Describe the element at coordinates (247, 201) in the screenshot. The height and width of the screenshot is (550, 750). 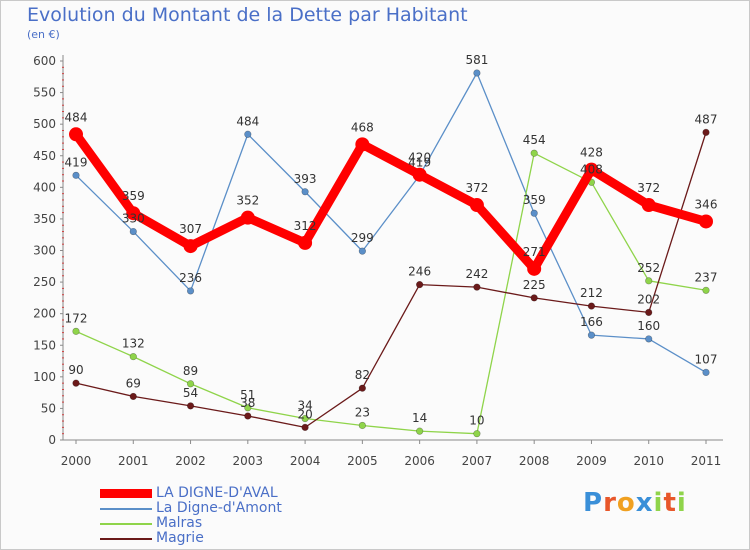
I see `data-label-la-digne-d-aval: 352` at that location.